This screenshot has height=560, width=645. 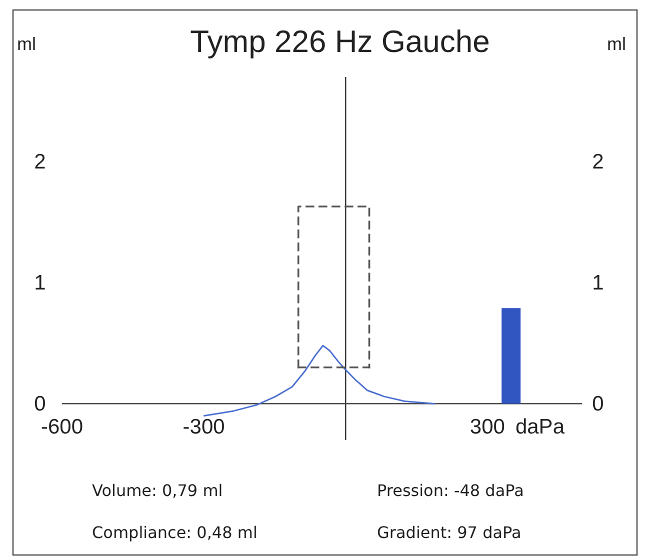 I want to click on y-axis-title: ml, so click(x=26, y=44).